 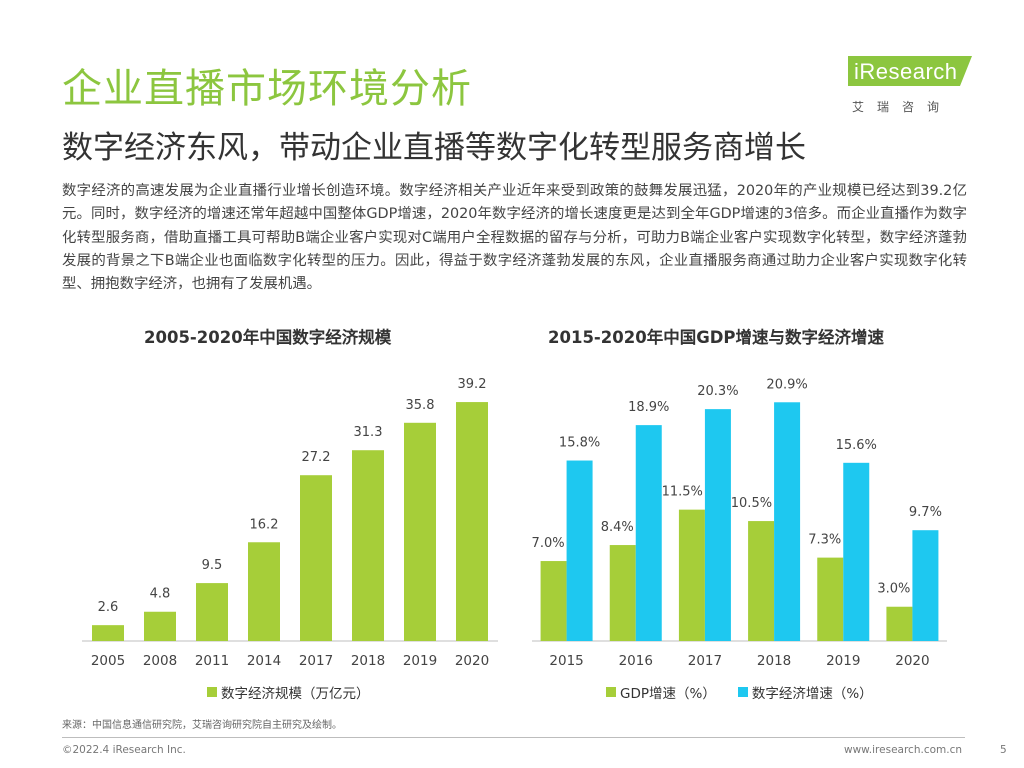 What do you see at coordinates (717, 525) in the screenshot?
I see `bar-s2-2017` at bounding box center [717, 525].